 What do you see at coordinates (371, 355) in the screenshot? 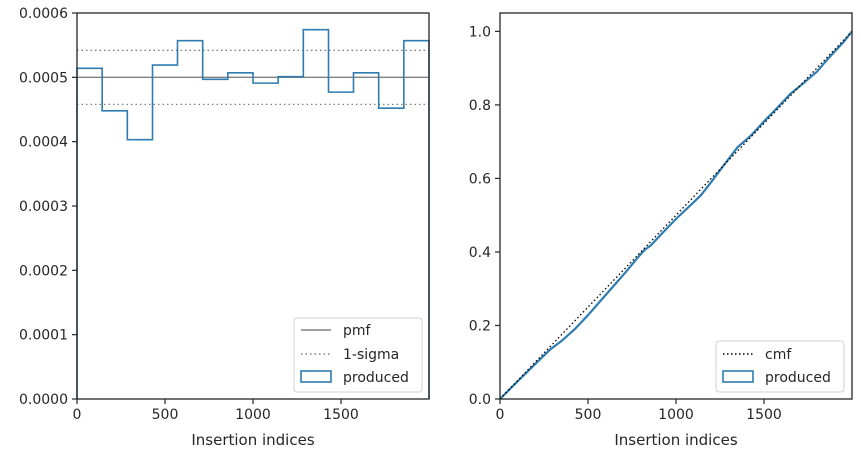
I see `legend-1-sigma-label: 1-sigma` at bounding box center [371, 355].